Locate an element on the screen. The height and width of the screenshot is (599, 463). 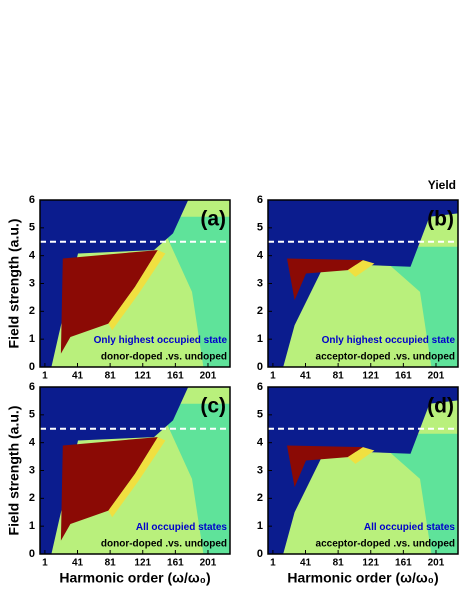
panel-label: (b) is located at coordinates (440, 219).